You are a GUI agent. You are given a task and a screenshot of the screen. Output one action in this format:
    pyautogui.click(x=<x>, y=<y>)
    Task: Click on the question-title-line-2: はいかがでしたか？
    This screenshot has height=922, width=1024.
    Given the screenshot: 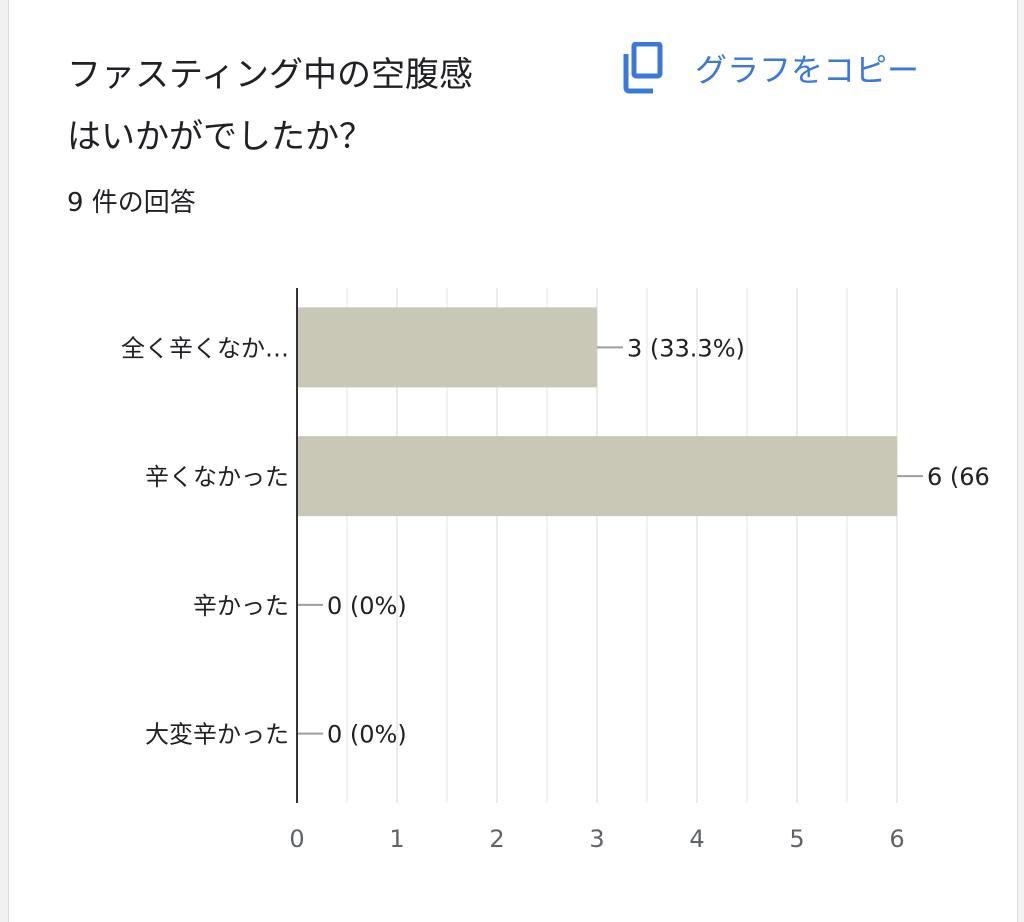 What is the action you would take?
    pyautogui.click(x=220, y=137)
    